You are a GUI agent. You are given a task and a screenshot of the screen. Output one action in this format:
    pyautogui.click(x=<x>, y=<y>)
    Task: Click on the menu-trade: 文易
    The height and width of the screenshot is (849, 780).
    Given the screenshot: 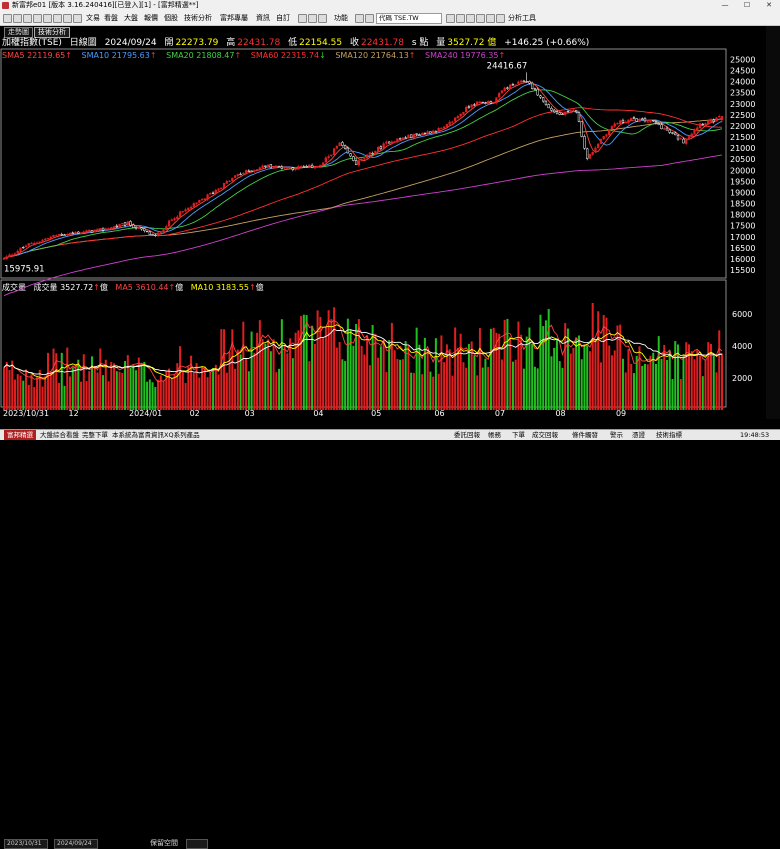 What is the action you would take?
    pyautogui.click(x=93, y=18)
    